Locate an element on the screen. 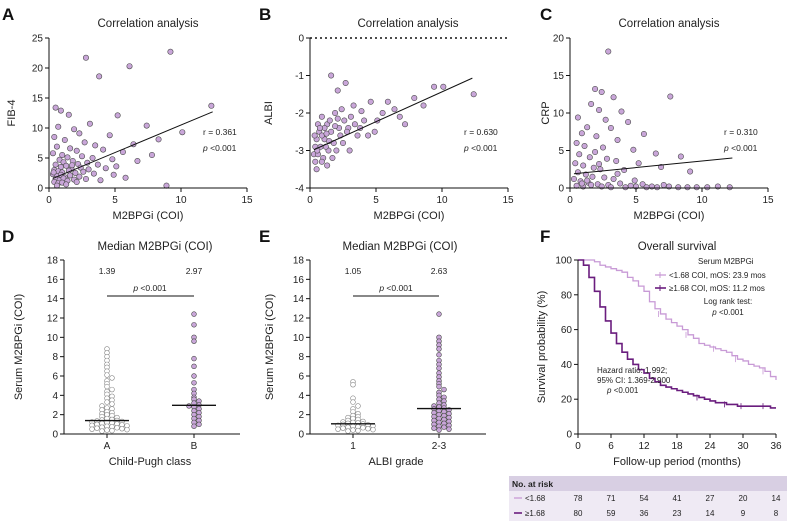 The height and width of the screenshot is (522, 787). panel-b-ytick-label: -3 is located at coordinates (299, 151).